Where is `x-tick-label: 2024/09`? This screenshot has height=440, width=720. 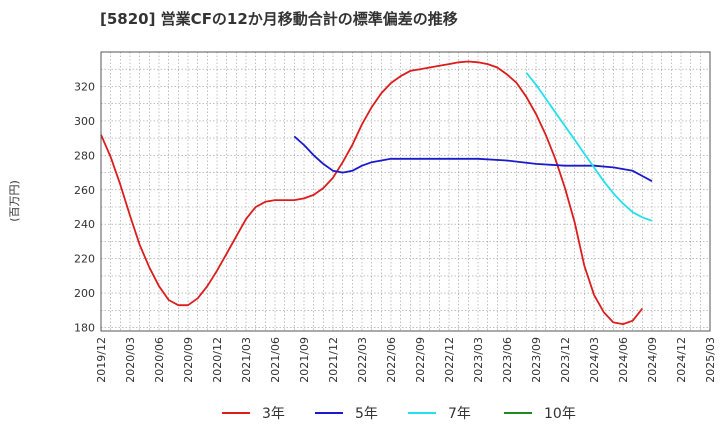
x-tick-label: 2024/09 is located at coordinates (652, 360).